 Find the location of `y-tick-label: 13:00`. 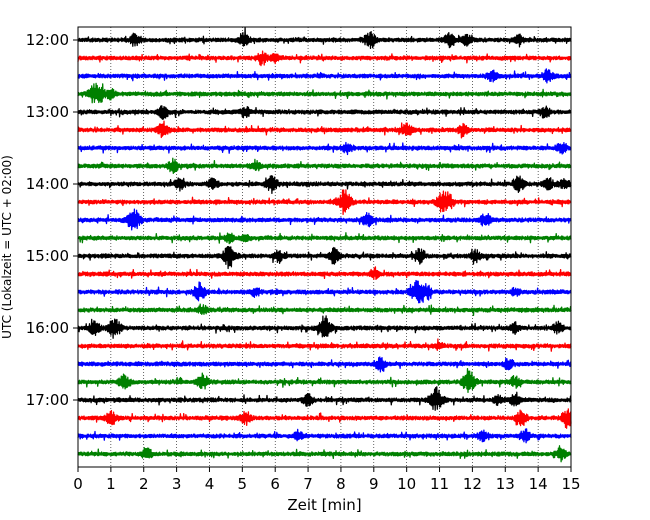

y-tick-label: 13:00 is located at coordinates (47, 112).